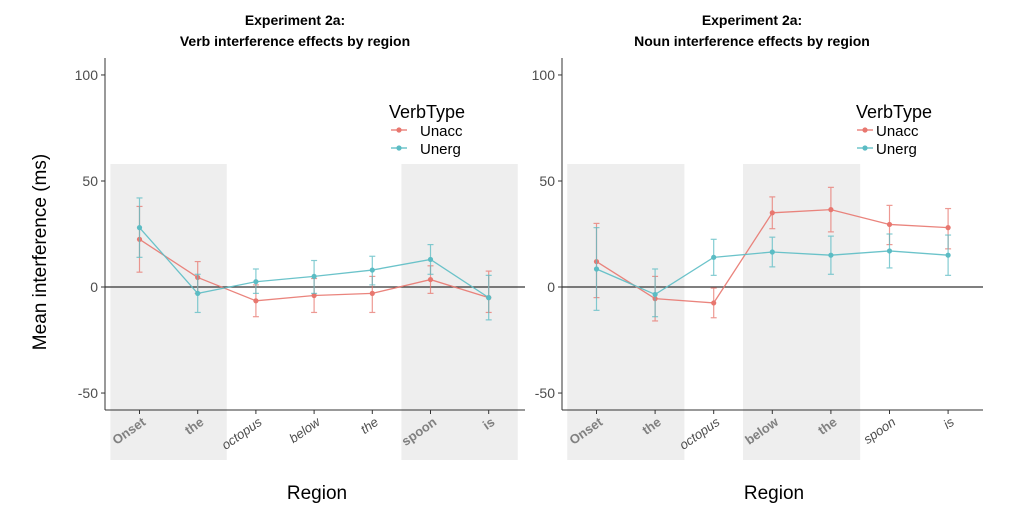 This screenshot has width=1024, height=512. Describe the element at coordinates (305, 429) in the screenshot. I see `x-tick-label: below` at that location.